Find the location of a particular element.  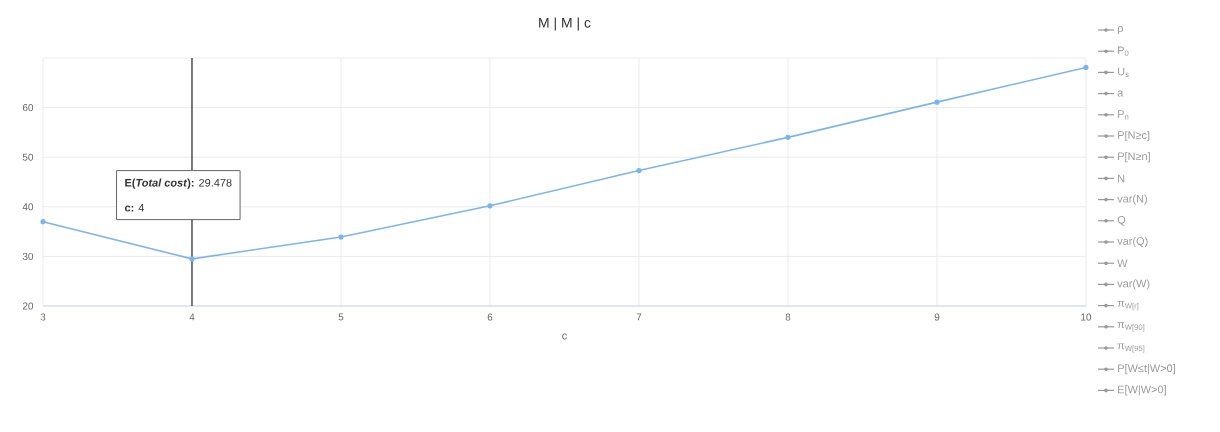

x-tick-label: 10 is located at coordinates (1086, 317).